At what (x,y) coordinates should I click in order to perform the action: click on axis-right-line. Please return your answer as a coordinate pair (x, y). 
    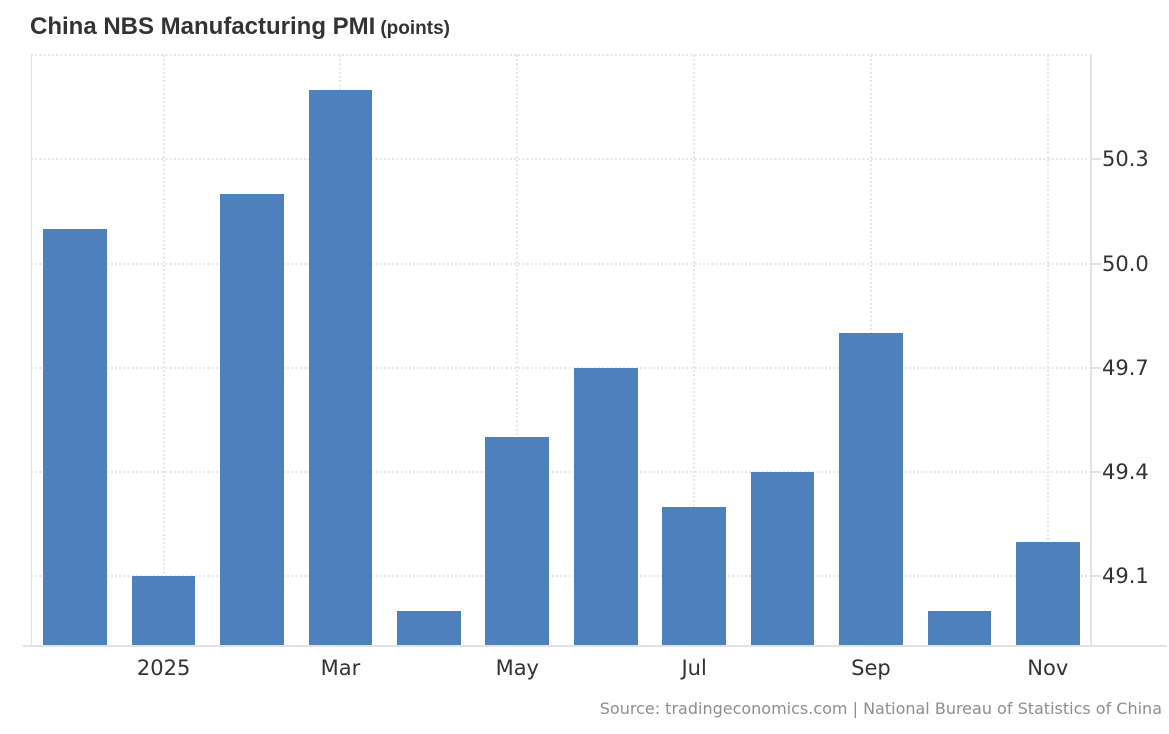
    Looking at the image, I should click on (1091, 350).